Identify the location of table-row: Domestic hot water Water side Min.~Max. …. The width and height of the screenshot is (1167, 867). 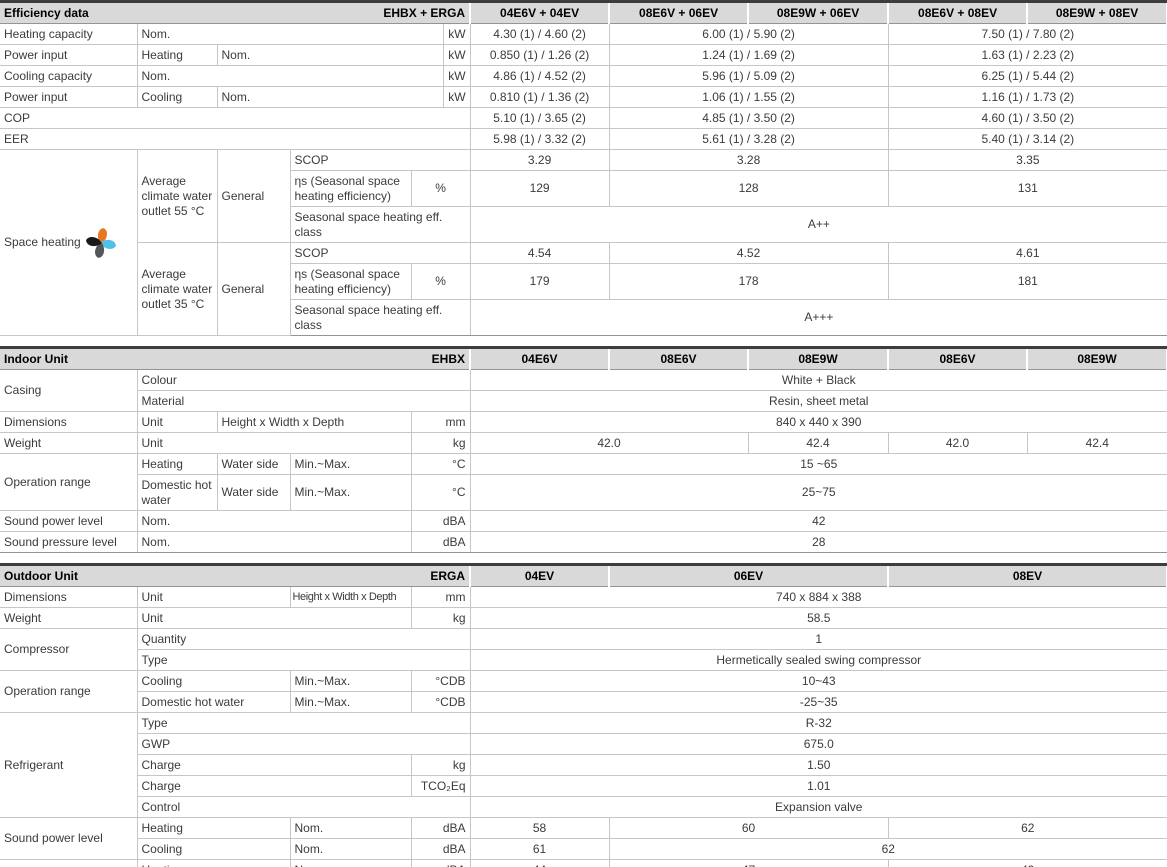
(583, 492).